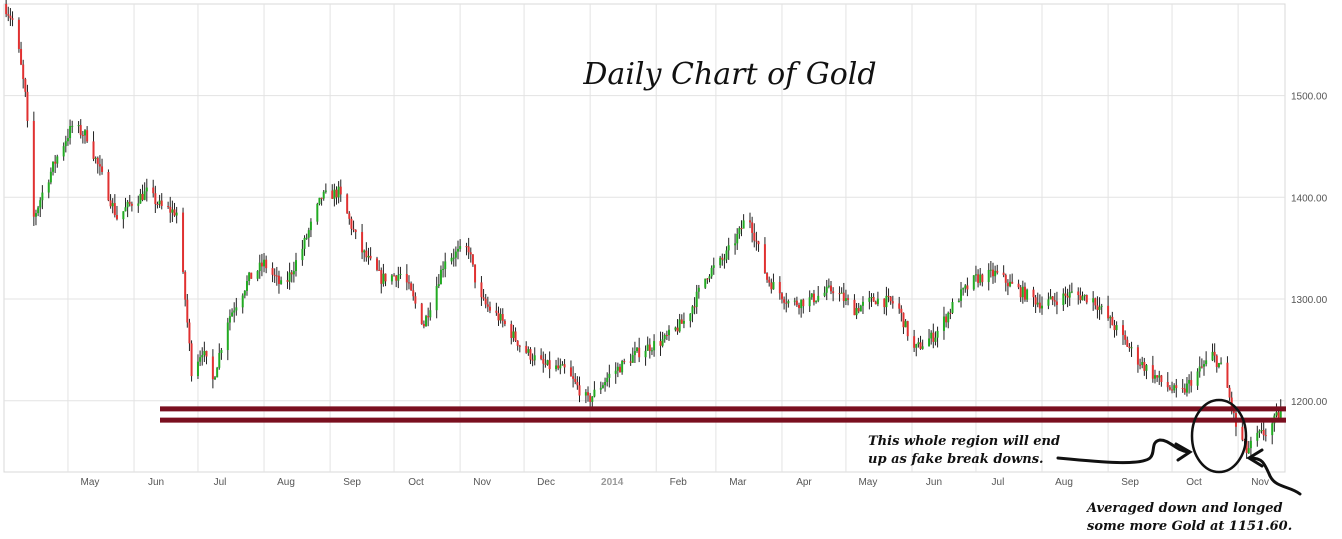  Describe the element at coordinates (1183, 452) in the screenshot. I see `arrow-to-region-head` at that location.